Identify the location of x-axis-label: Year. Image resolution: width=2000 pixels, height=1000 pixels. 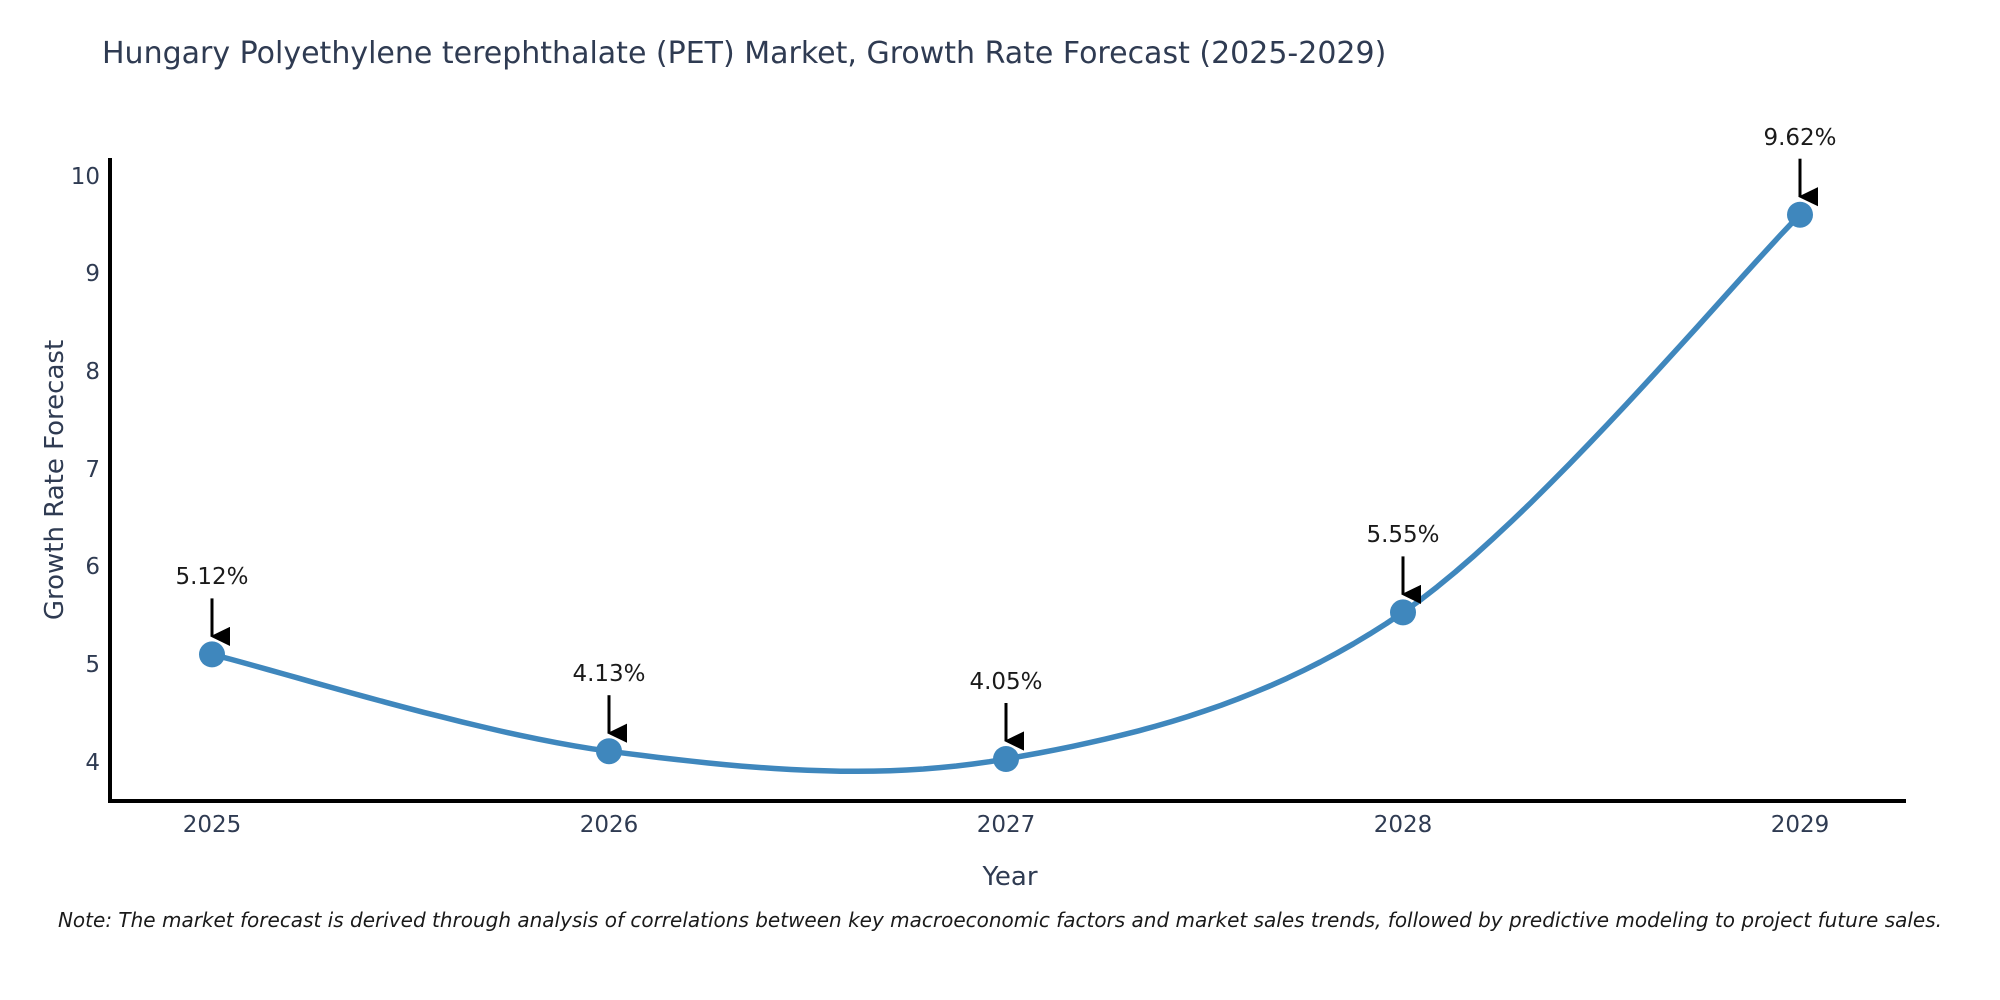
(1010, 877).